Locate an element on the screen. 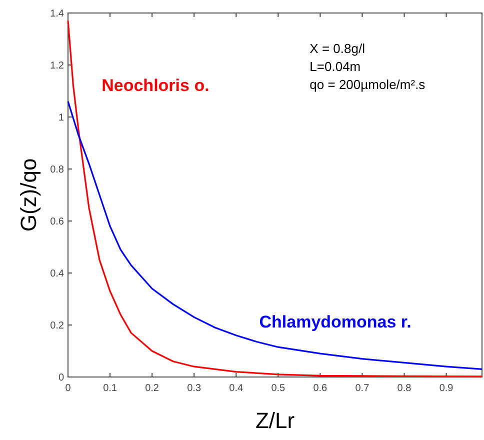 Image resolution: width=484 pixels, height=440 pixels. y-tick-label: 0.8 is located at coordinates (57, 170).